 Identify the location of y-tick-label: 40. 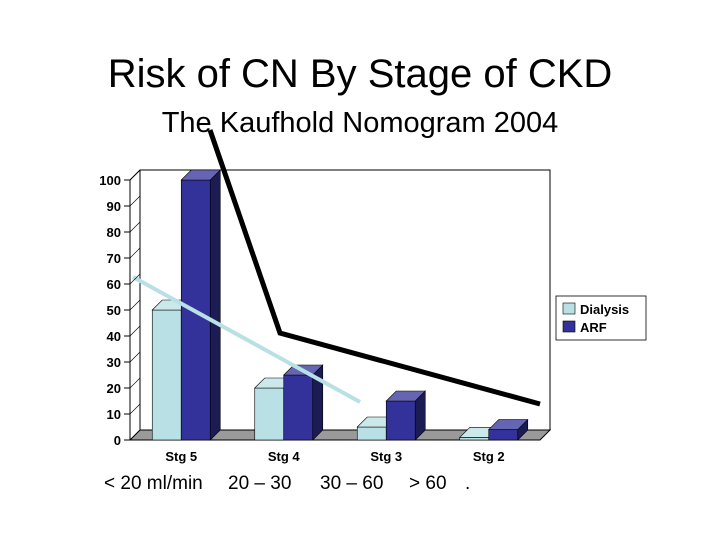
(114, 336).